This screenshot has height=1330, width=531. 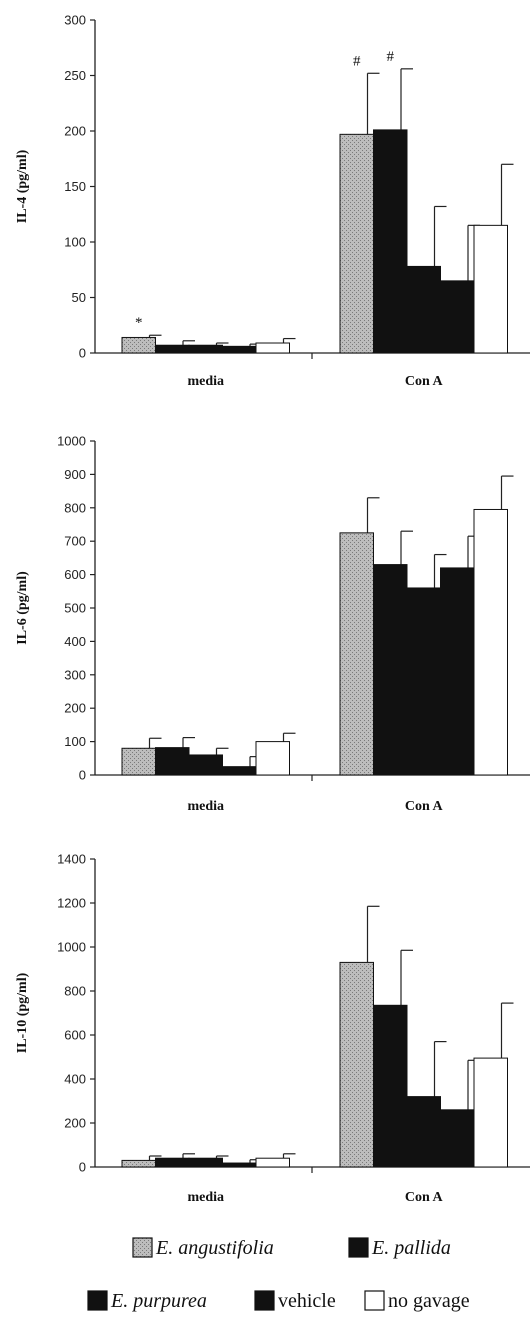 What do you see at coordinates (214, 1248) in the screenshot?
I see `legend-label: E. angustifolia` at bounding box center [214, 1248].